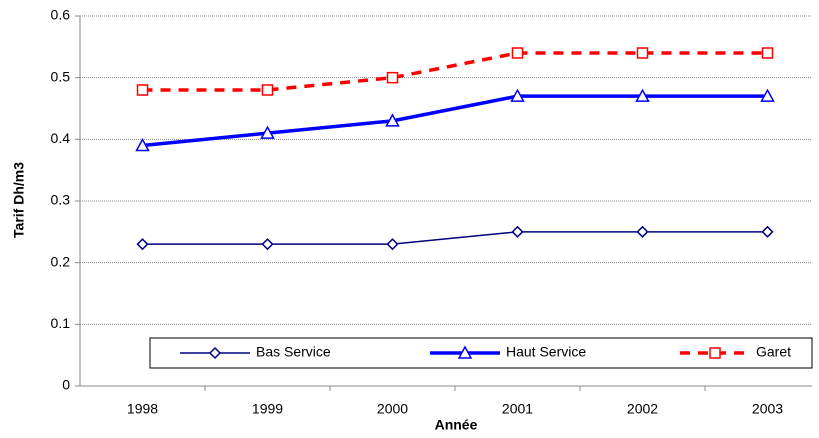  What do you see at coordinates (546, 352) in the screenshot?
I see `legend-label: Haut Service` at bounding box center [546, 352].